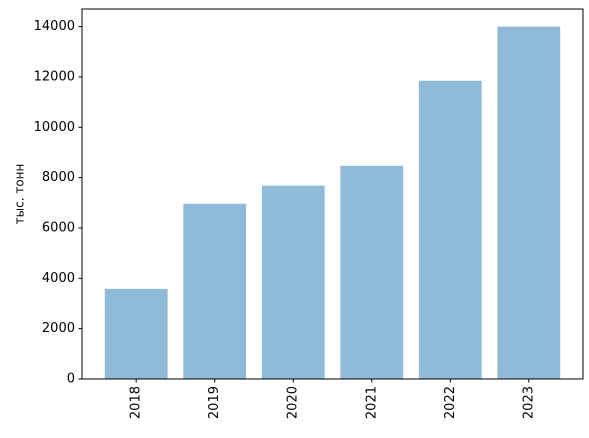 The image size is (589, 438). I want to click on x-tick-label: 2019, so click(214, 402).